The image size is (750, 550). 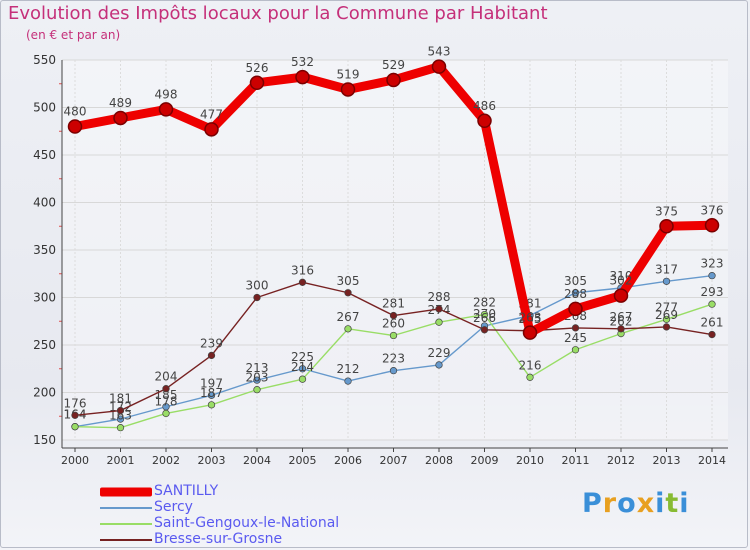 What do you see at coordinates (621, 317) in the screenshot?
I see `data-label-bresse-sur-grosne: 267` at bounding box center [621, 317].